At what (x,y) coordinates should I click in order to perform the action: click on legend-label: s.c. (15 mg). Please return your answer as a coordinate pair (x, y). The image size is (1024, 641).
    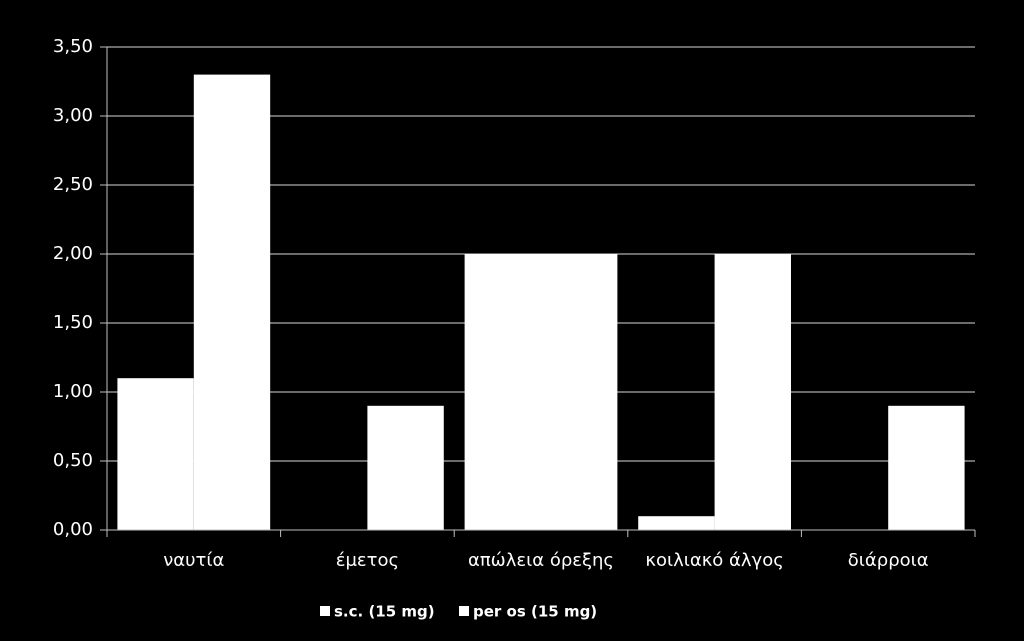
    Looking at the image, I should click on (384, 612).